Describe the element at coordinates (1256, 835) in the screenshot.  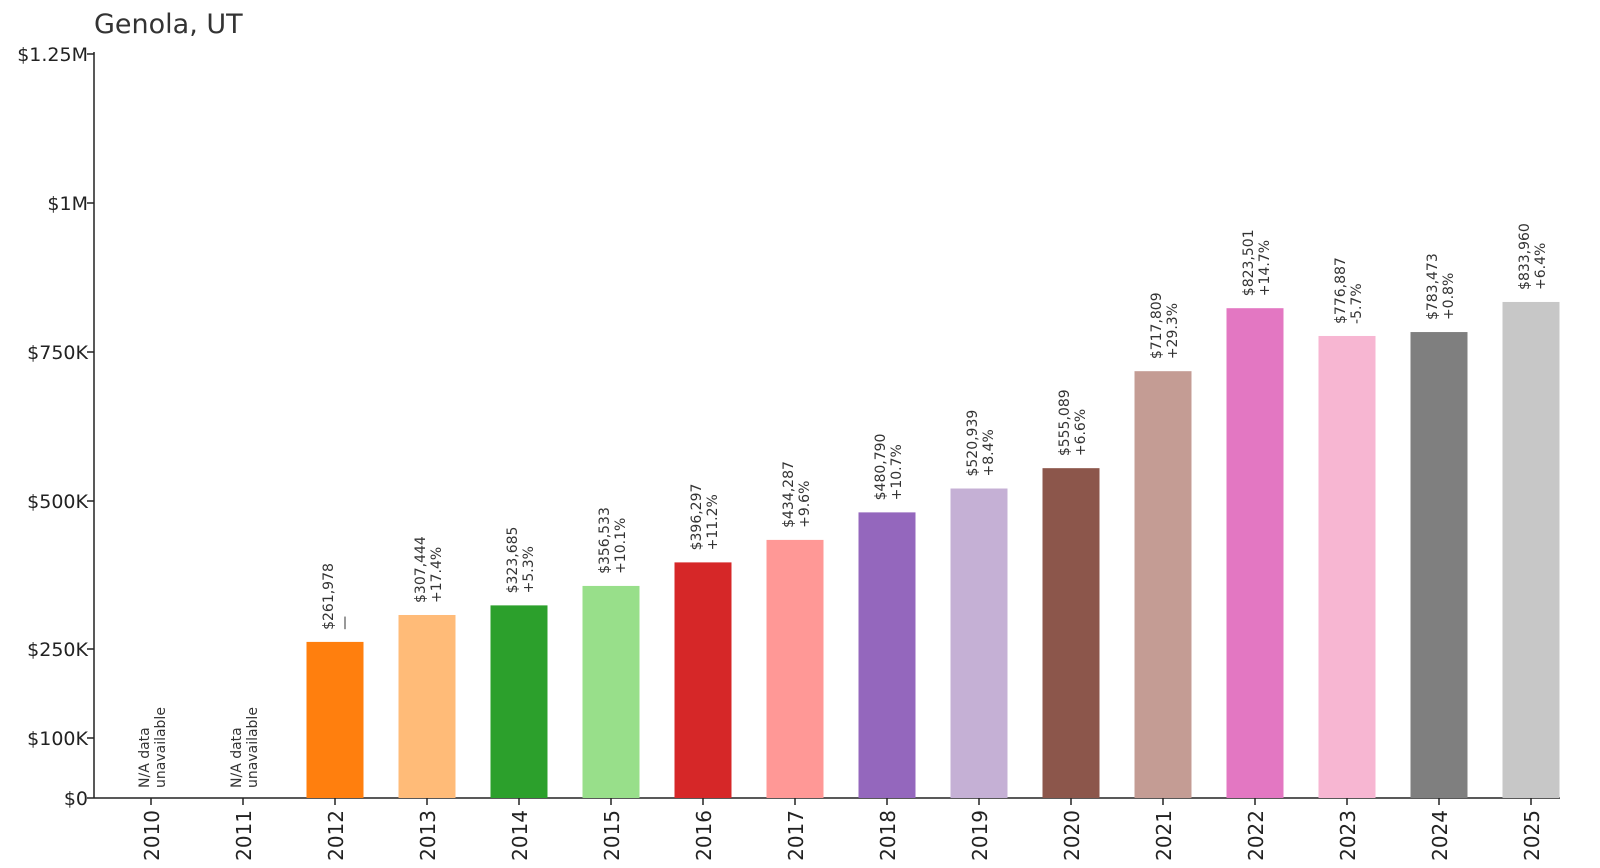
I see `x-tick-label: 2022` at that location.